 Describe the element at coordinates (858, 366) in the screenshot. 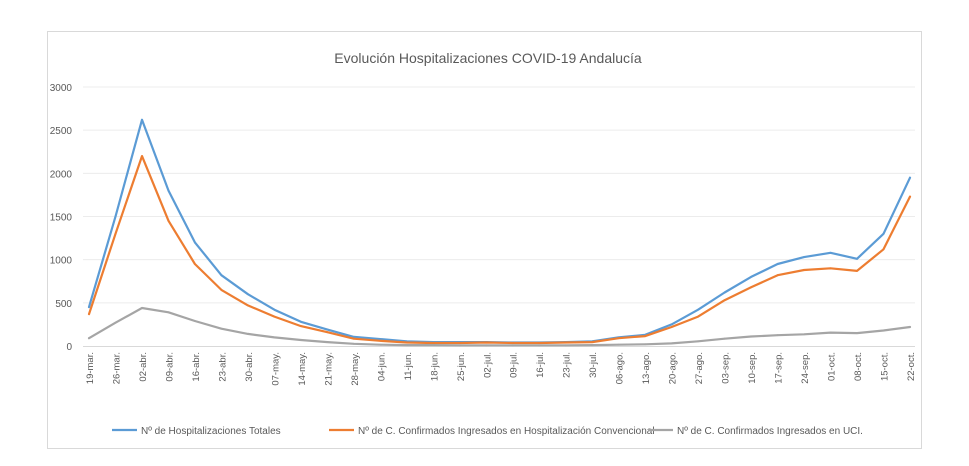

I see `x-tick-label: 08-oct.` at that location.